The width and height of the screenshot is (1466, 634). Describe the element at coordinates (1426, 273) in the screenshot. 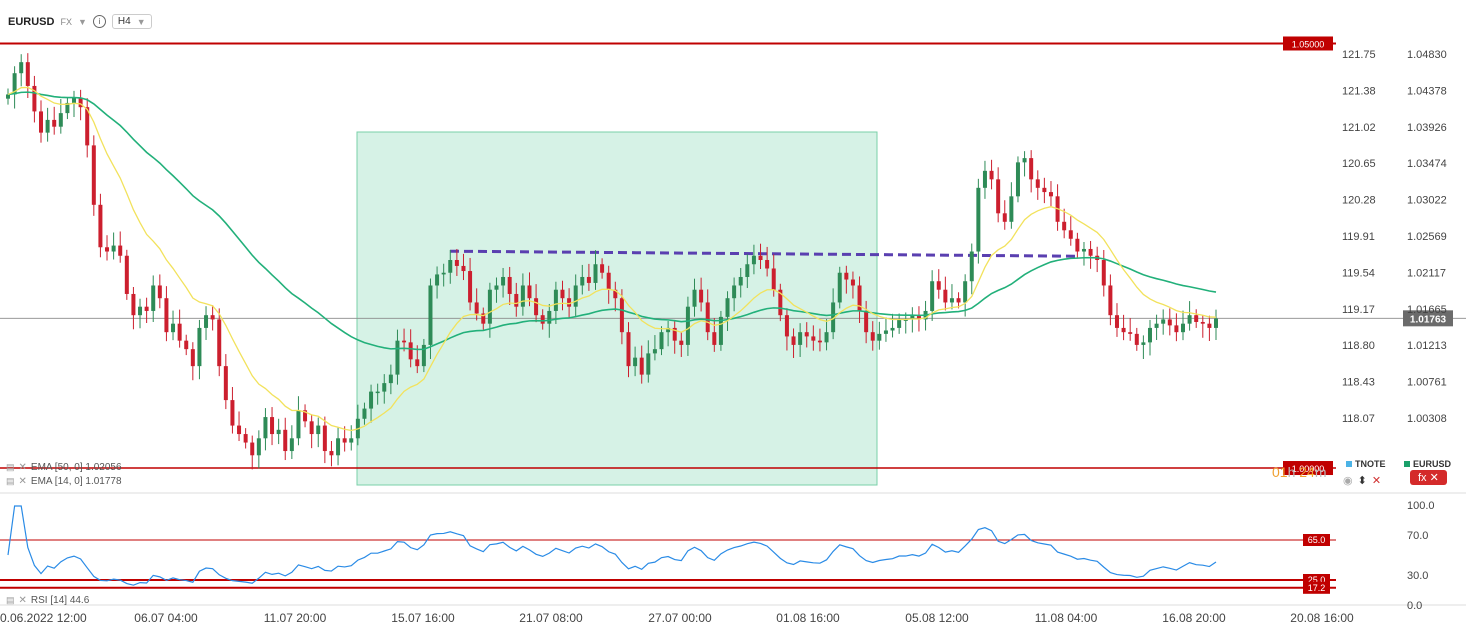

I see `y-axis-tick-label: 1.02117` at that location.